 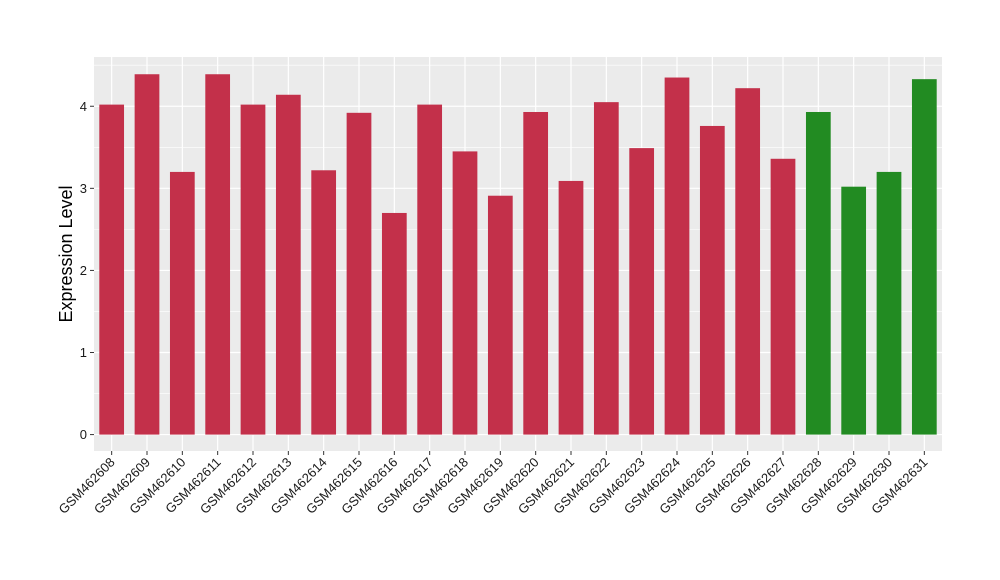 What do you see at coordinates (536, 273) in the screenshot?
I see `bar-GSM462620` at bounding box center [536, 273].